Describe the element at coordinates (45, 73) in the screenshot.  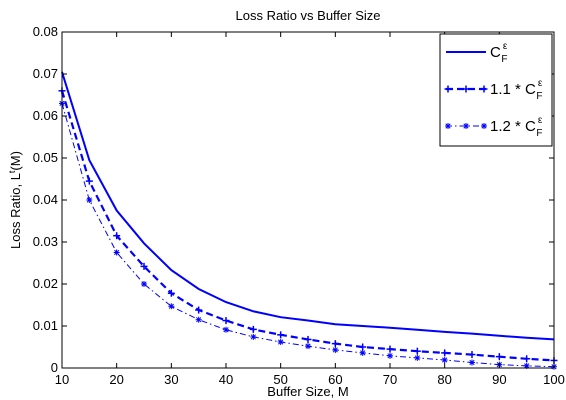
I see `y-tick-label: 0.07` at that location.